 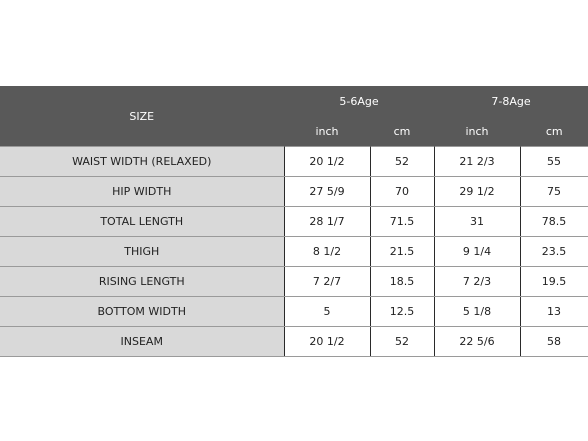 What do you see at coordinates (359, 101) in the screenshot?
I see `header-group-label: 5-6Age` at bounding box center [359, 101].